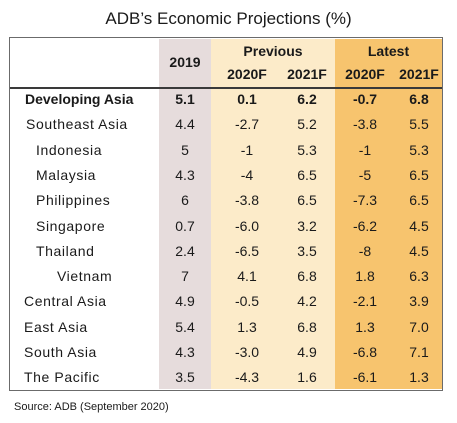  What do you see at coordinates (226, 88) in the screenshot?
I see `header-divider` at bounding box center [226, 88].